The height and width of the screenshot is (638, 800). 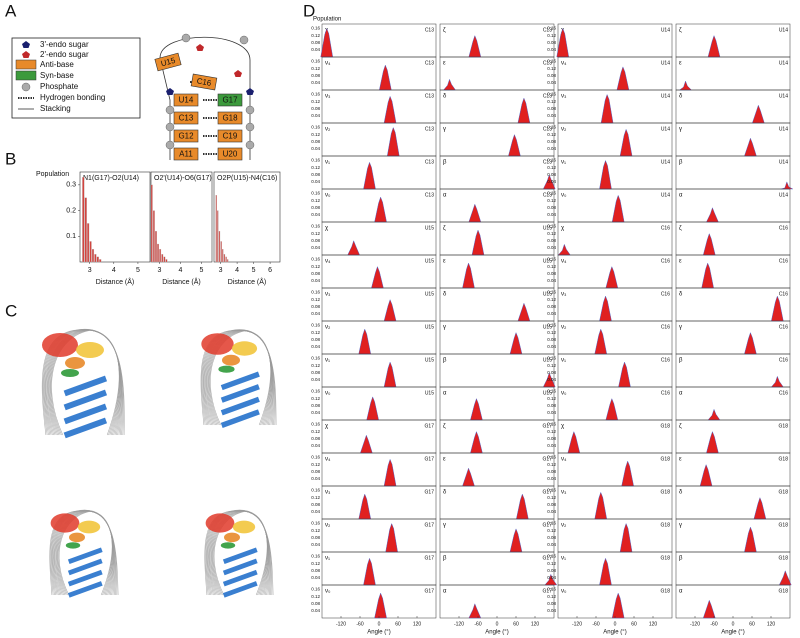 What do you see at coordinates (681, 163) in the screenshot?
I see `angle-label: β` at bounding box center [681, 163].